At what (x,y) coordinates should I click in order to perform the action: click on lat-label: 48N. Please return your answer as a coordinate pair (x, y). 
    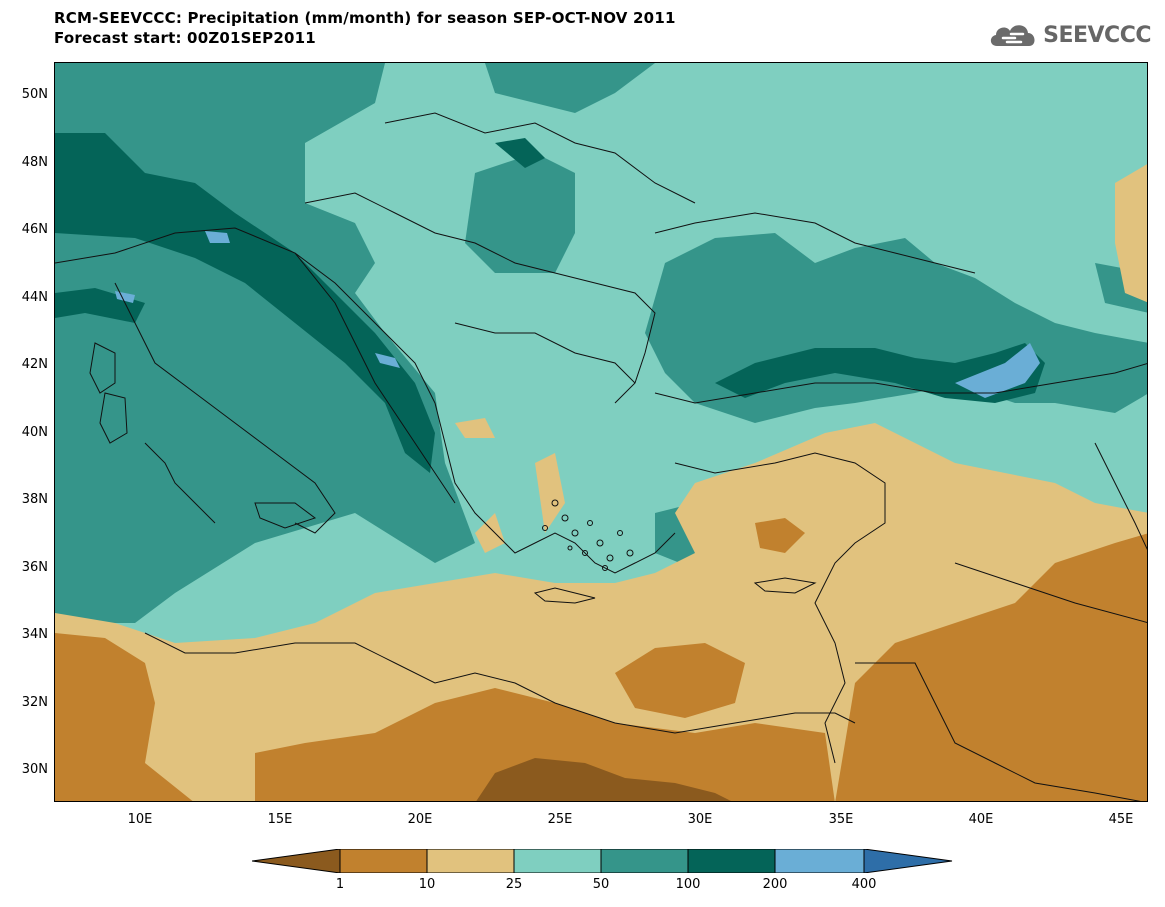
    Looking at the image, I should click on (34, 162).